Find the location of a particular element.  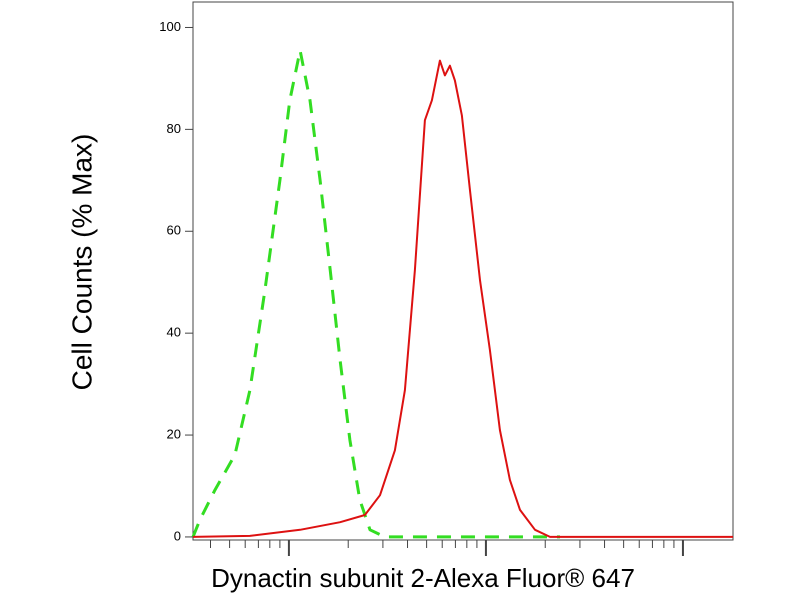

y-tick-label: 60 is located at coordinates (174, 230).